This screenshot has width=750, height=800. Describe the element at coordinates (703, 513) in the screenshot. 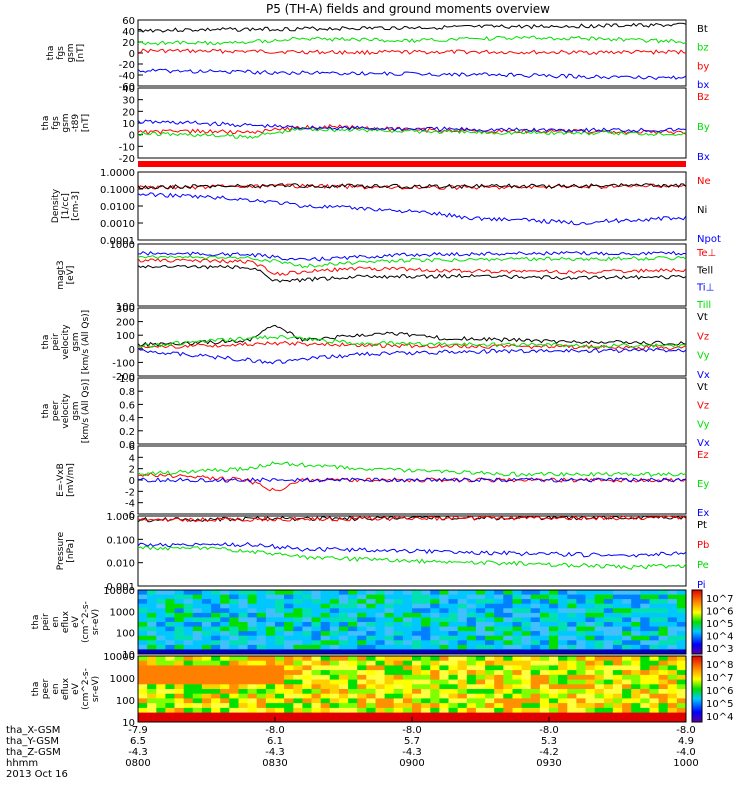

I see `legend-entry-Ex: Ex` at that location.